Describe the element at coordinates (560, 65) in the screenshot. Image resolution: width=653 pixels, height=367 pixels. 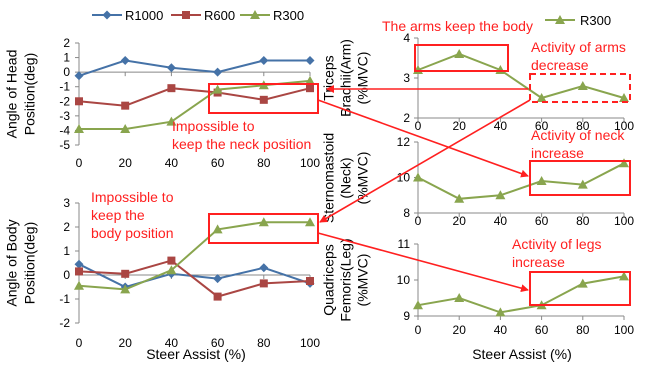
I see `annotation-arms-decrease-line2: decrease` at that location.